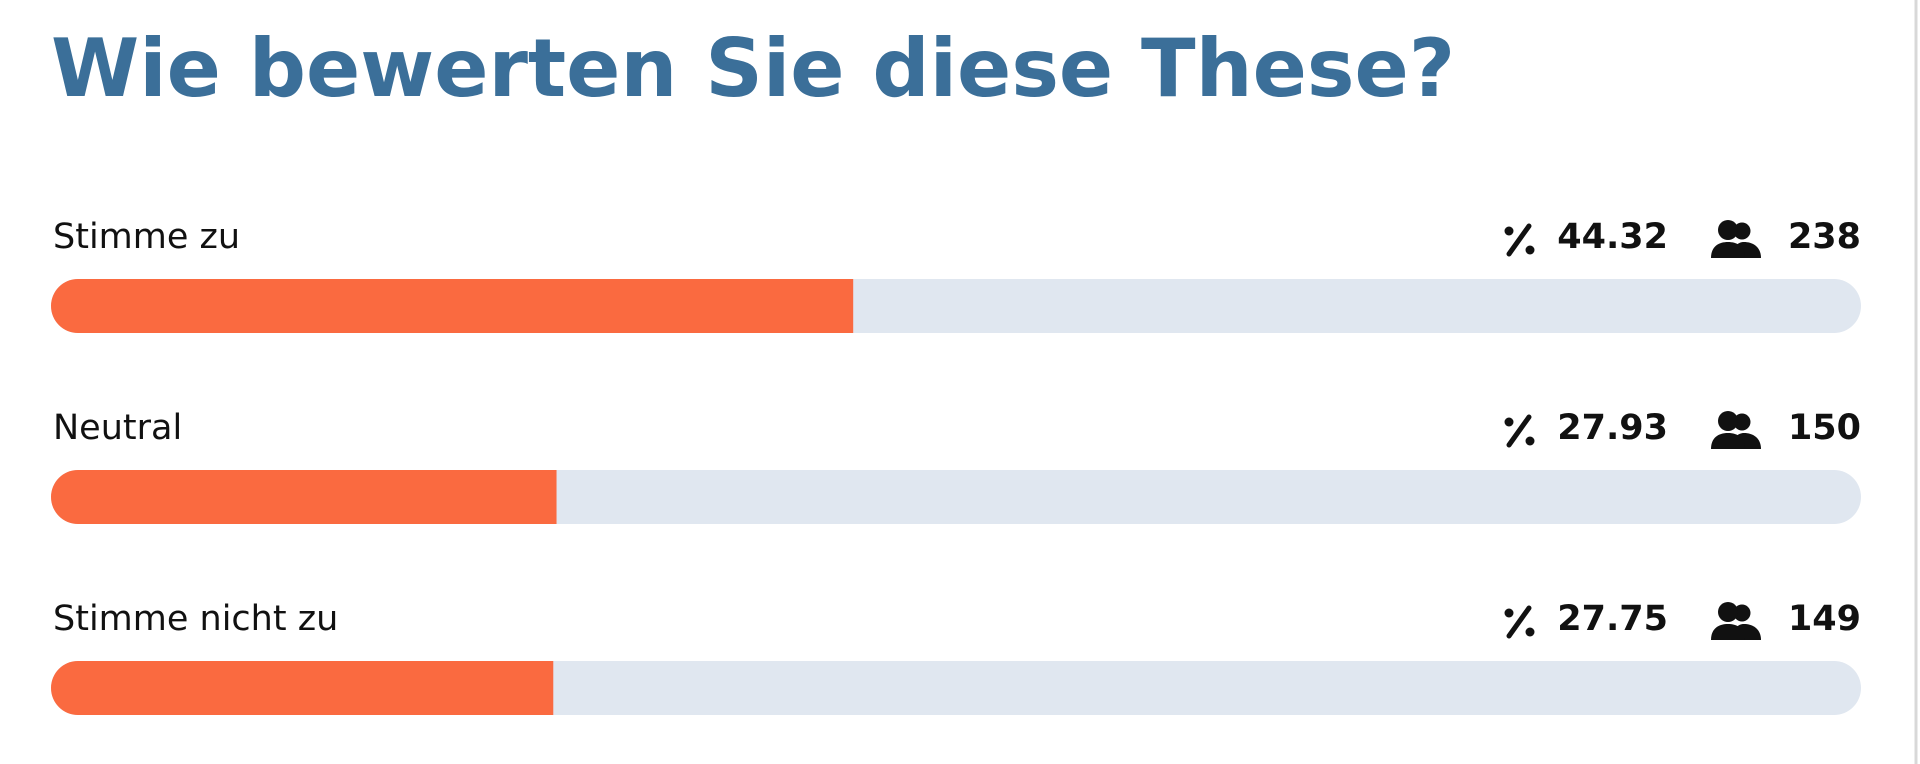  Describe the element at coordinates (956, 466) in the screenshot. I see `option-row: Neutral 27.93 150` at that location.